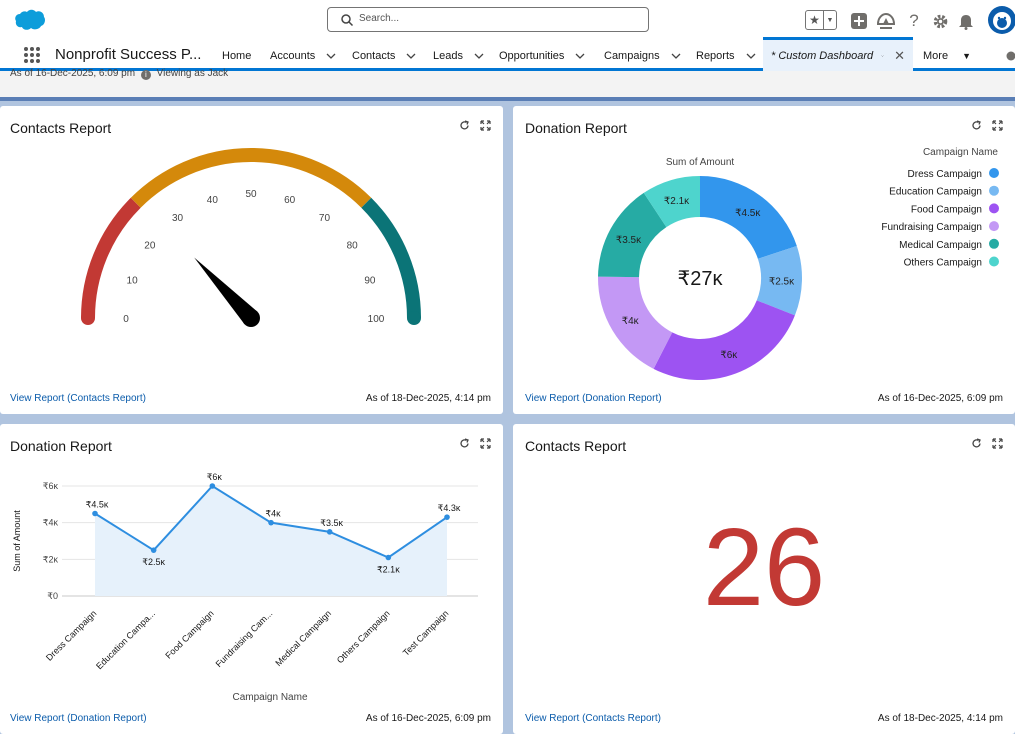  What do you see at coordinates (931, 227) in the screenshot?
I see `legend-item-label: Fundraising Campaign` at bounding box center [931, 227].